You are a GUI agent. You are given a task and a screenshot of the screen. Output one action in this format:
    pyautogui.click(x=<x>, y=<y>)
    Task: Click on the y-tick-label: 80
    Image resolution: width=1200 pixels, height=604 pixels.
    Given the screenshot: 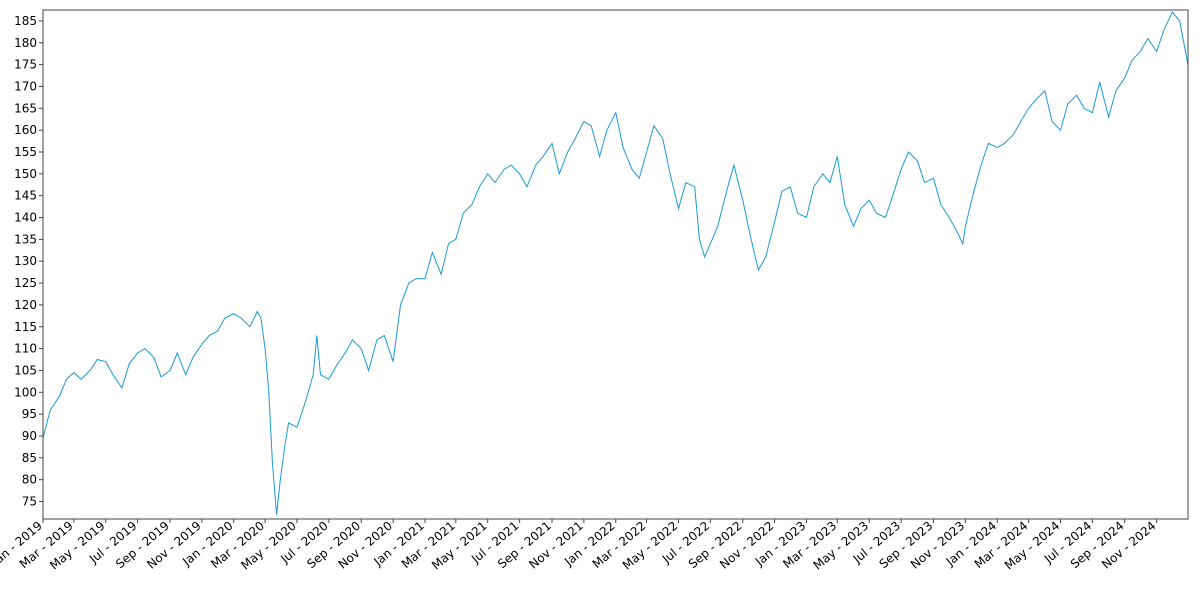 What is the action you would take?
    pyautogui.click(x=29, y=480)
    